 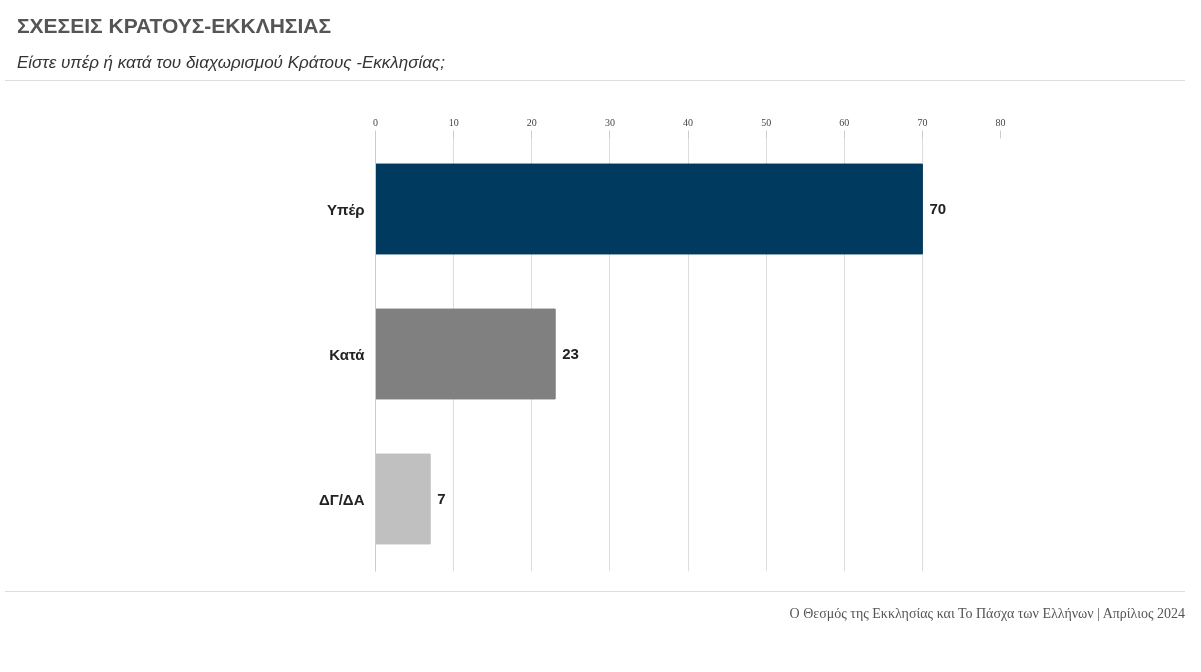 I want to click on x-tick-label: 50, so click(x=766, y=122).